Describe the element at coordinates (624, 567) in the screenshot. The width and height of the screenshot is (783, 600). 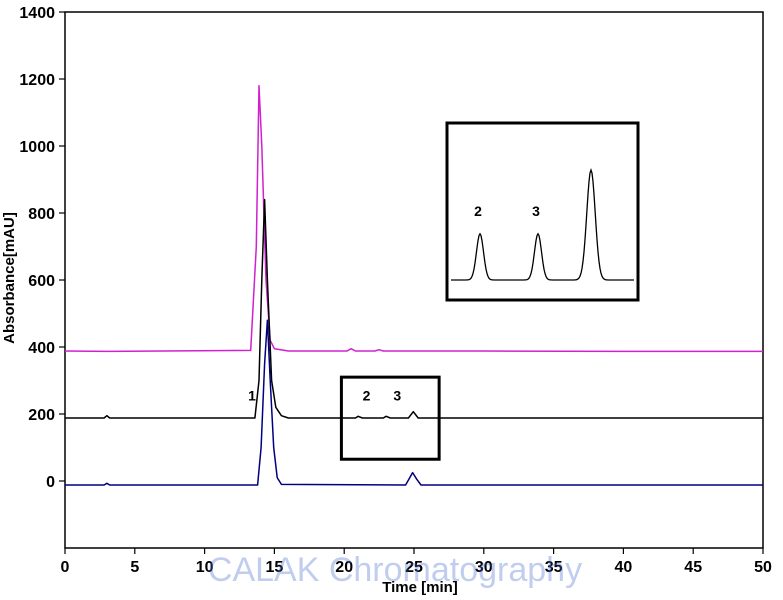
I see `x-tick-label: 40` at that location.